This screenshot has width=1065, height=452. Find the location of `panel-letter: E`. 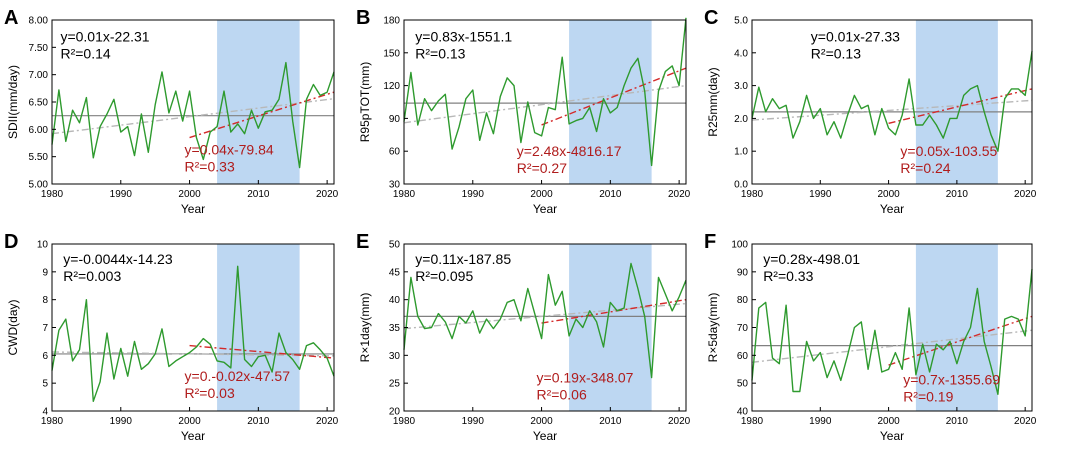

panel-letter: E is located at coordinates (362, 242).